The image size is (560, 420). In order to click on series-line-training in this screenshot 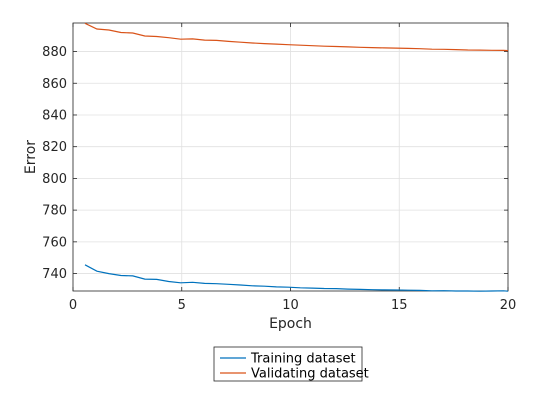, I will do `click(296, 278)`.